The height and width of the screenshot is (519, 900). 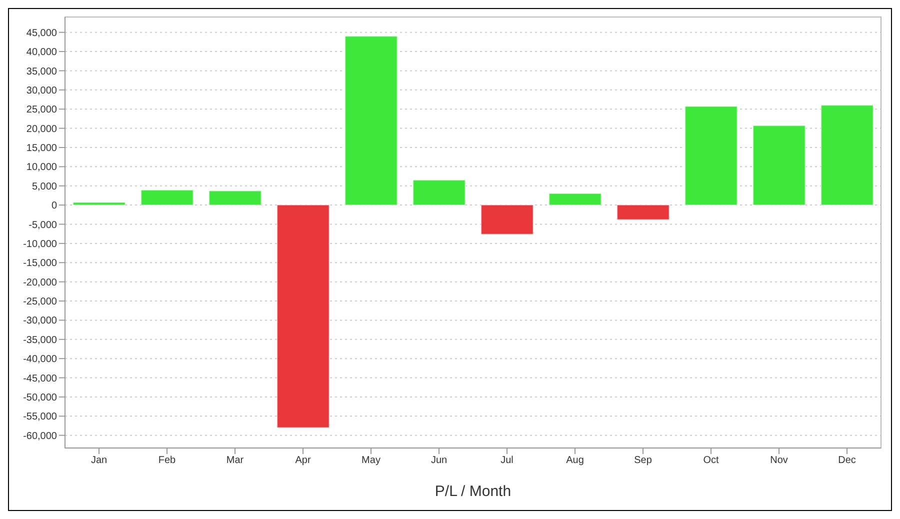 I want to click on y-tick-label: -10,000, so click(x=40, y=244).